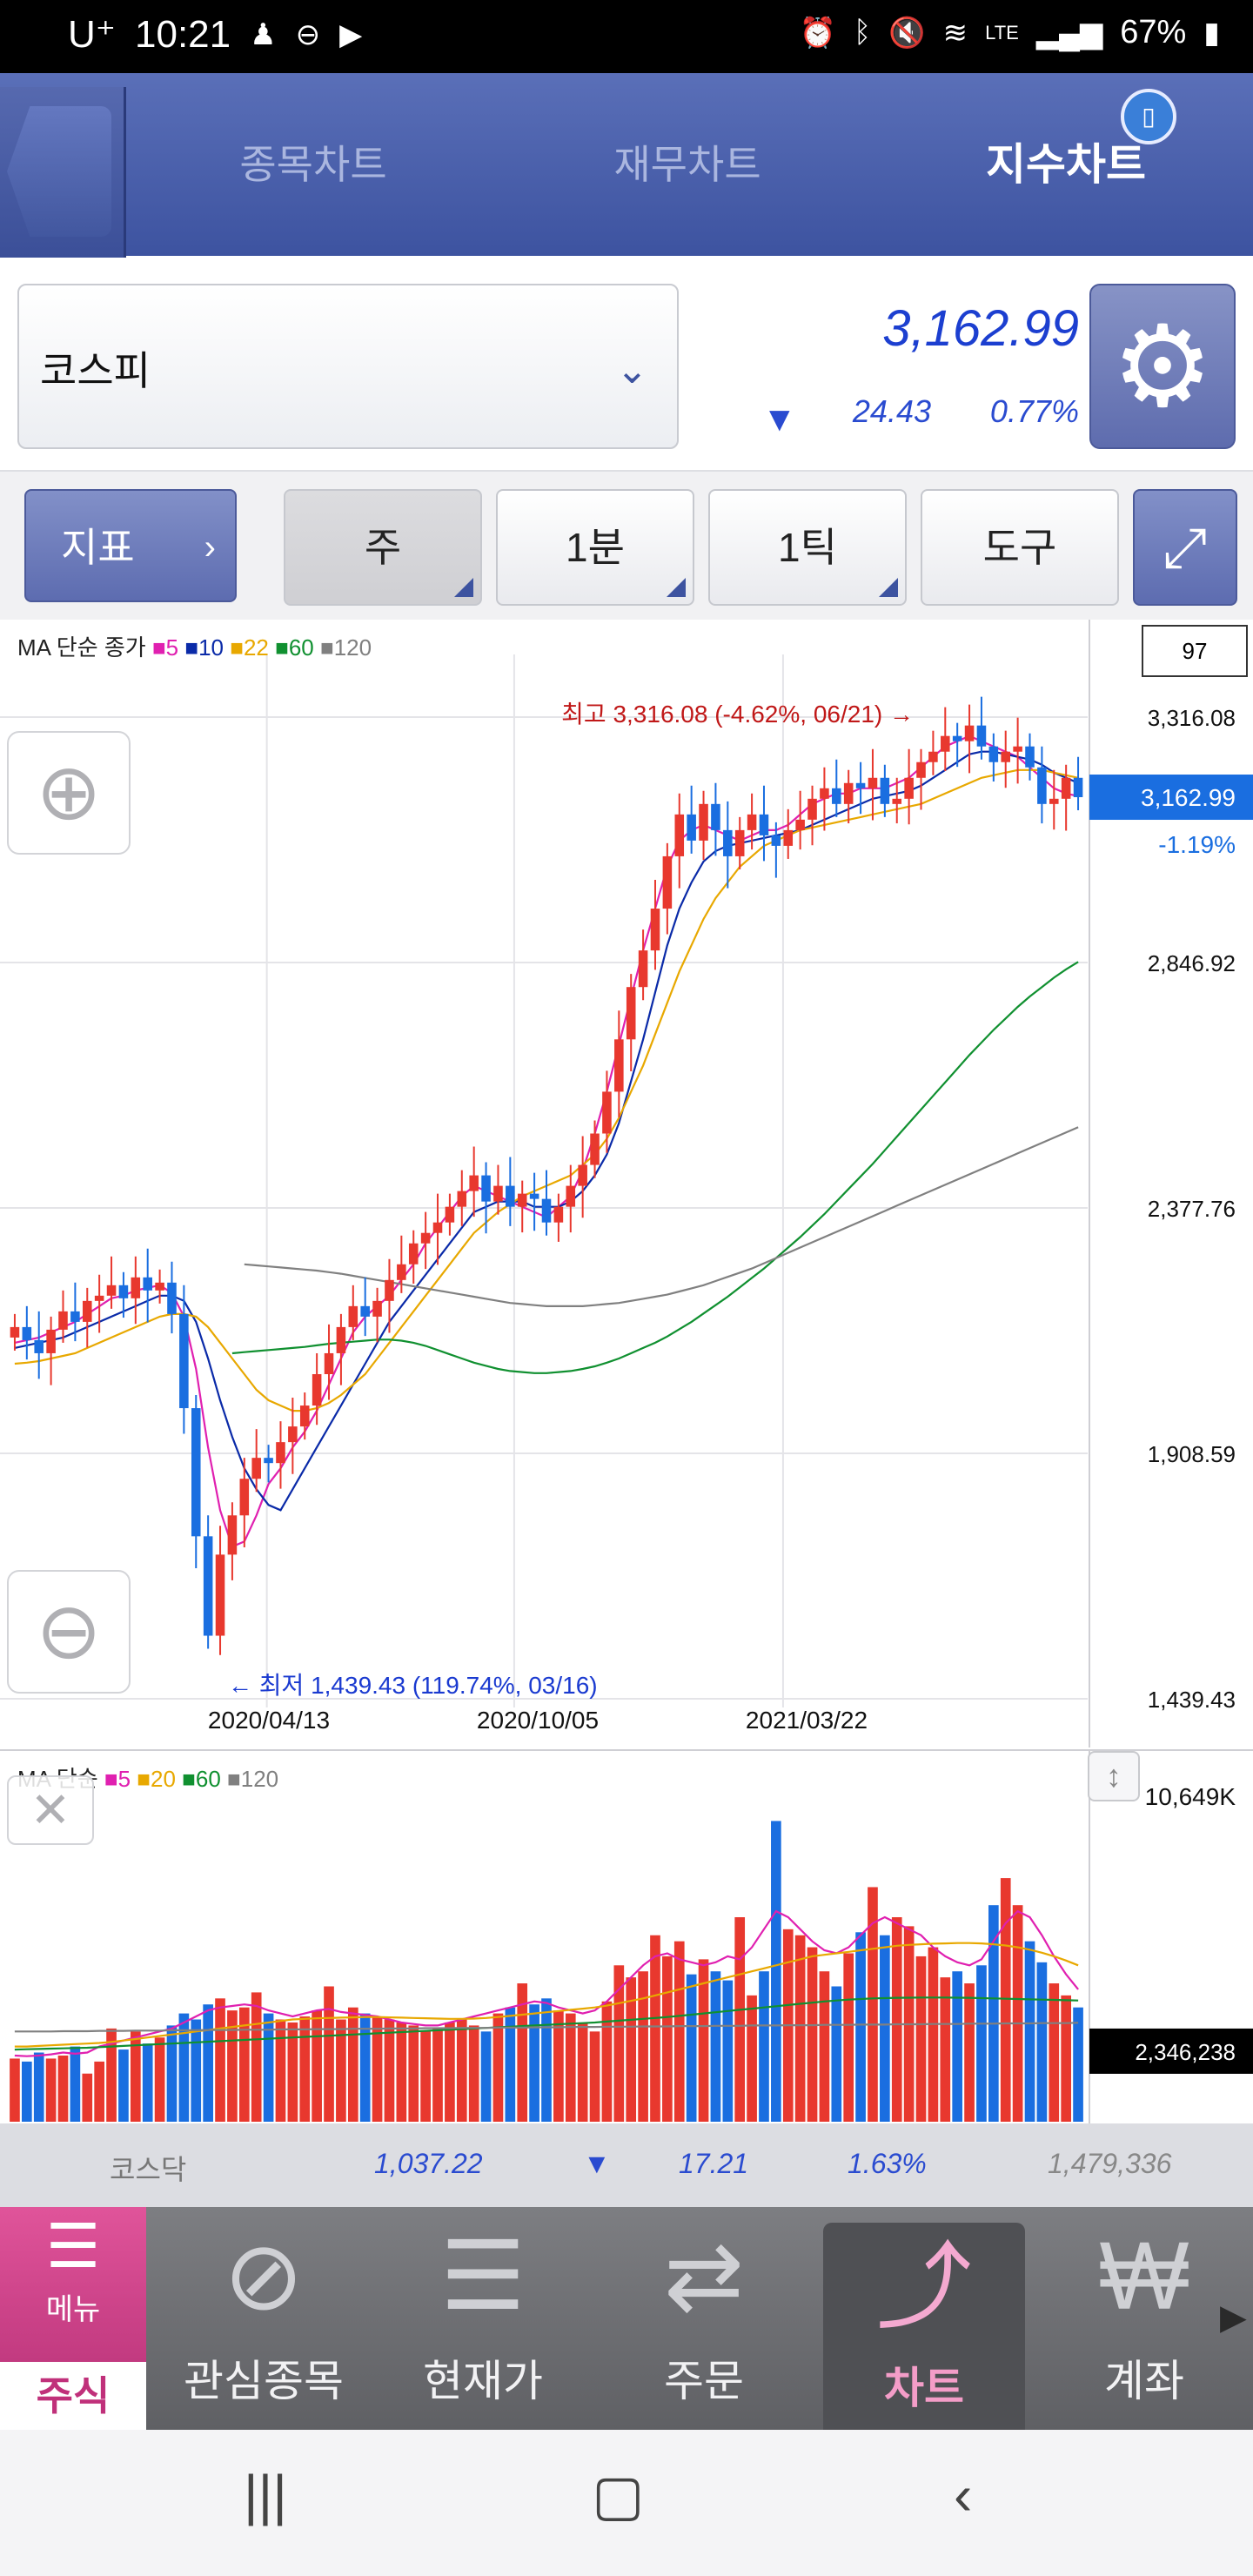 This screenshot has height=2576, width=1253. What do you see at coordinates (313, 164) in the screenshot?
I see `tab-stock-chart: 종목차트` at bounding box center [313, 164].